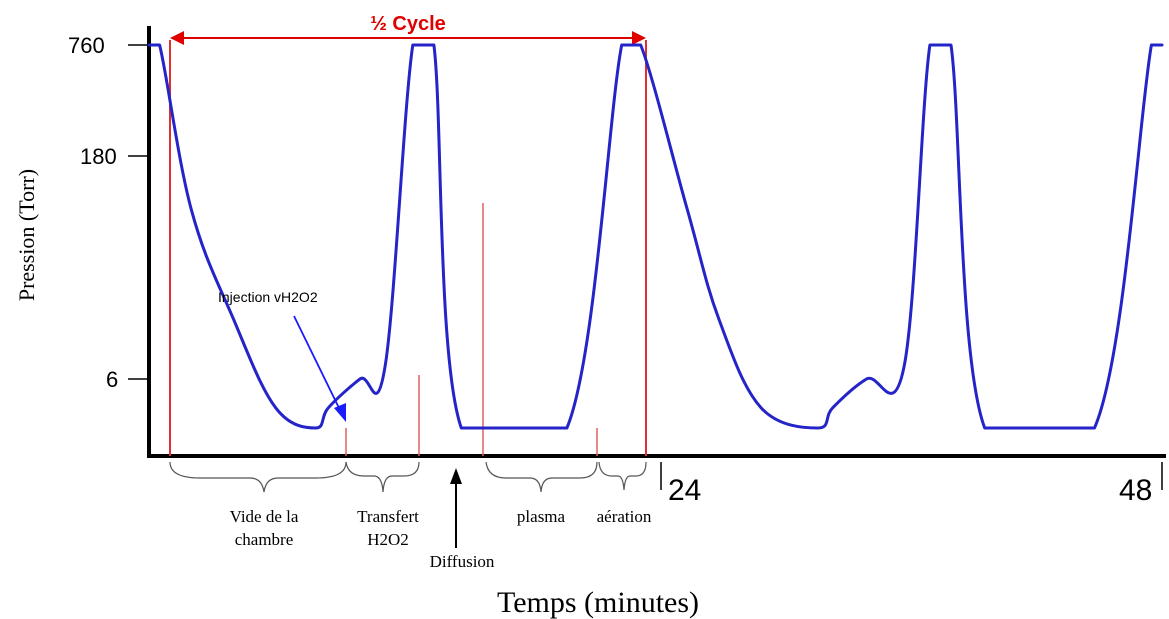  What do you see at coordinates (624, 516) in the screenshot?
I see `phase-label-aeration: aération` at bounding box center [624, 516].